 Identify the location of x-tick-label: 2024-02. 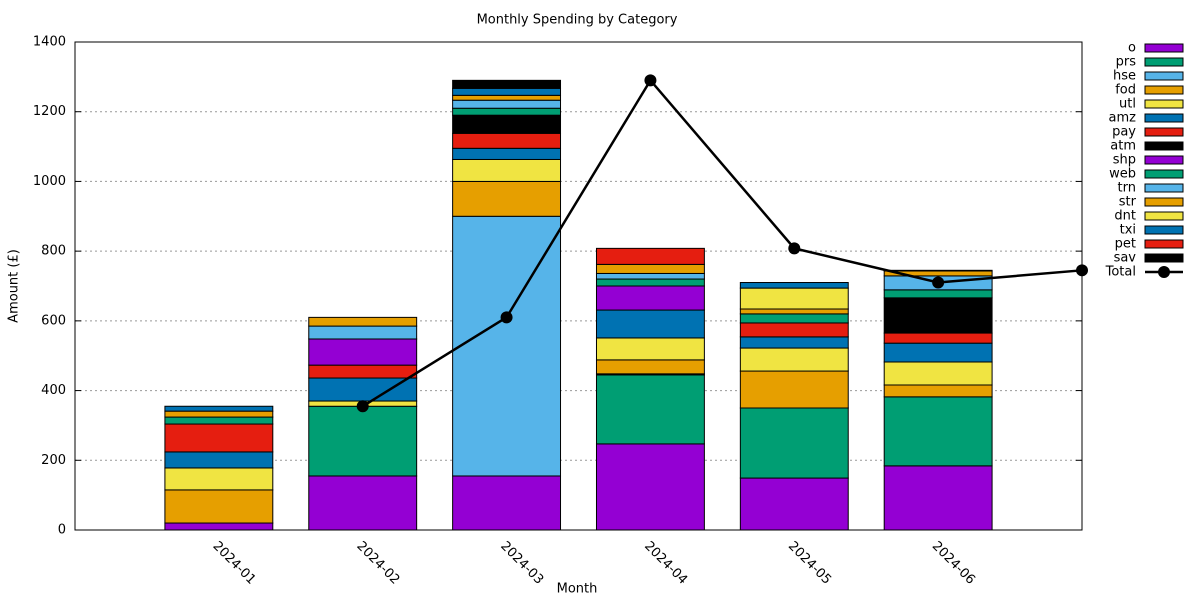
(377, 563).